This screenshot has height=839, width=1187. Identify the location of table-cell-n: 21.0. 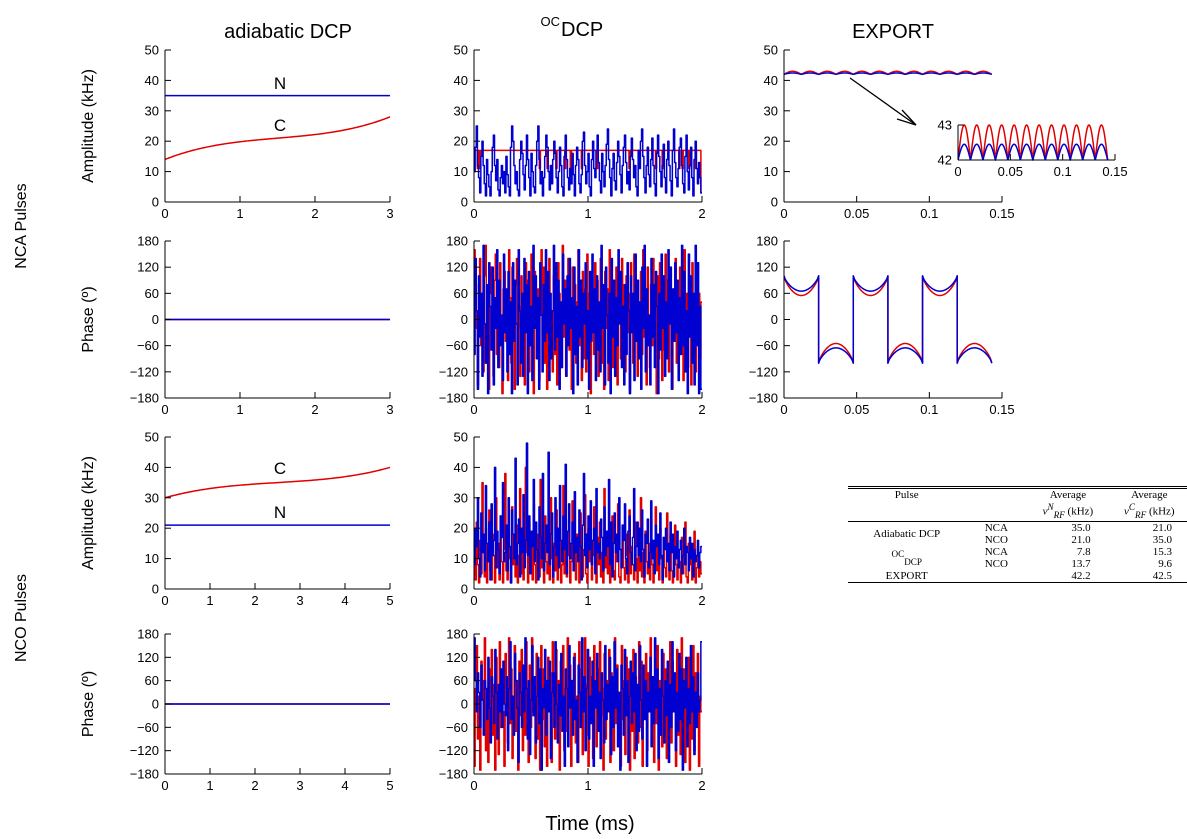
(1081, 539).